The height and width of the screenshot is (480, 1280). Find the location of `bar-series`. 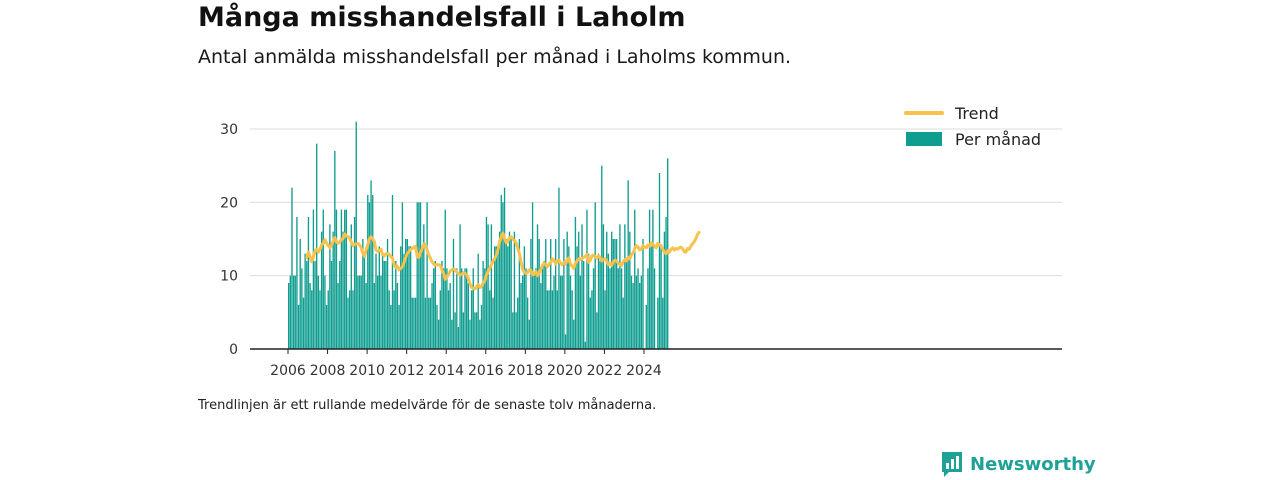

bar-series is located at coordinates (478, 235).